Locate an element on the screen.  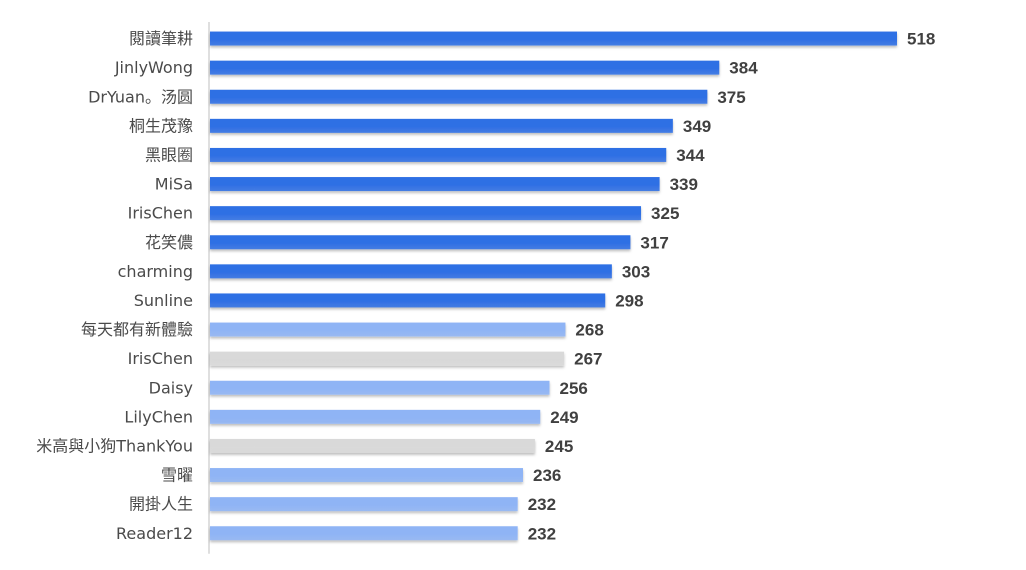
category-label: 米高與小狗ThankYou is located at coordinates (114, 445).